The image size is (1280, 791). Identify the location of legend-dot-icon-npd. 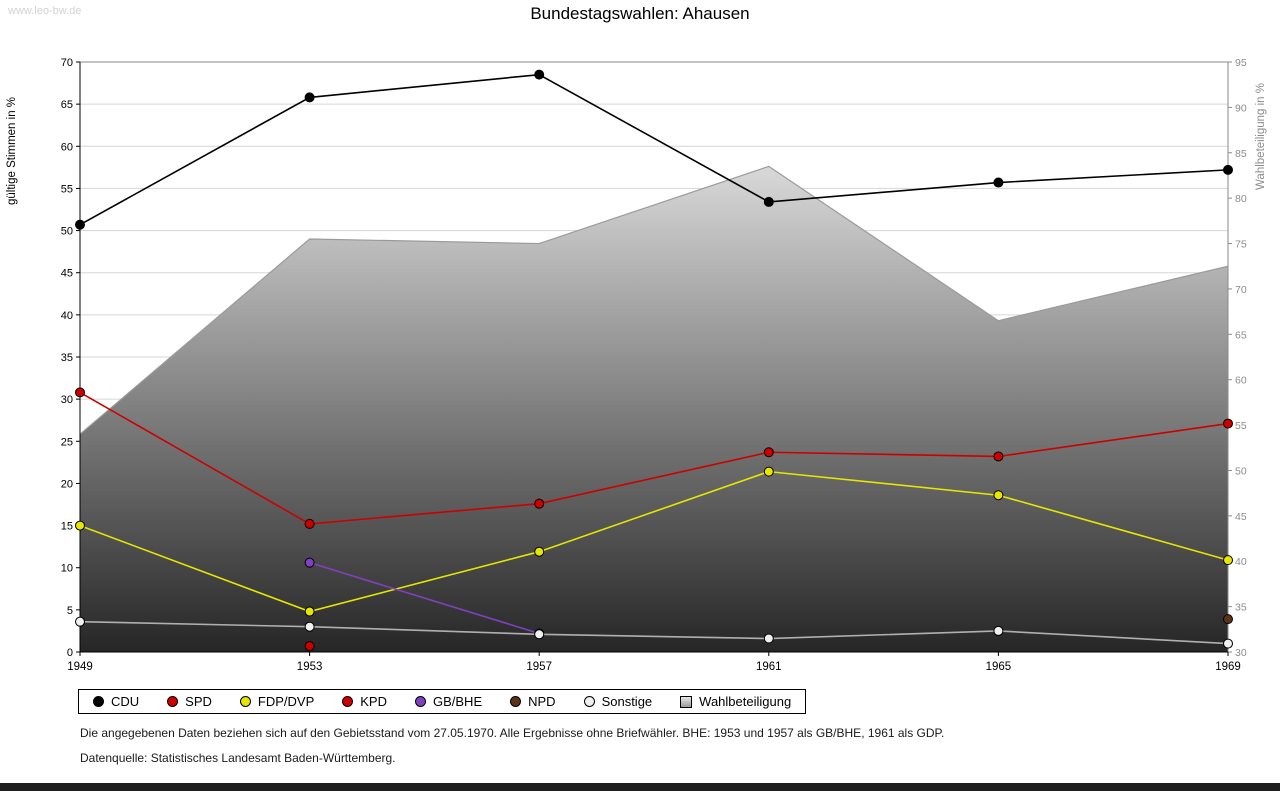
(516, 701).